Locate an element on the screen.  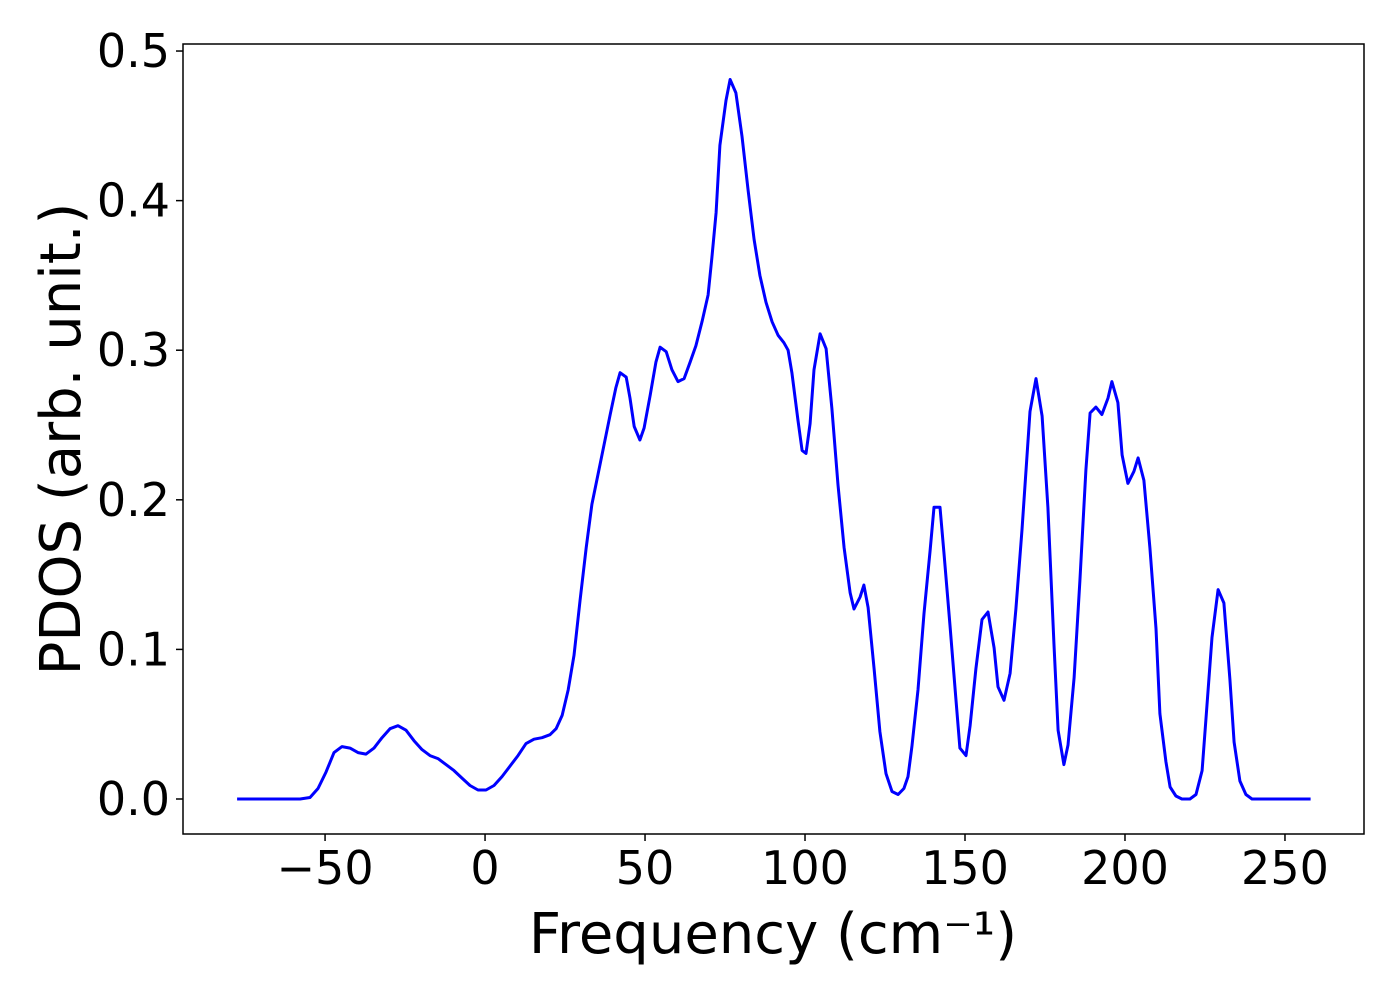
x-tick-label: 100 is located at coordinates (805, 868).